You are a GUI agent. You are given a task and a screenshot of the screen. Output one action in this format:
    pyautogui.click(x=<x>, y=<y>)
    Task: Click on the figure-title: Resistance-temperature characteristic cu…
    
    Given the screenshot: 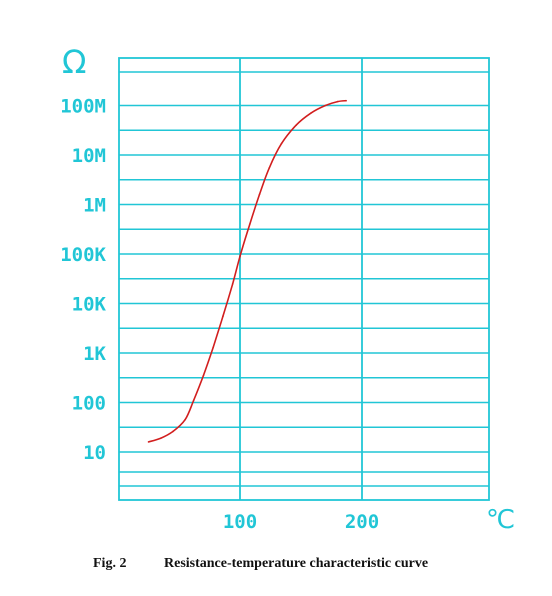 What is the action you would take?
    pyautogui.click(x=296, y=563)
    